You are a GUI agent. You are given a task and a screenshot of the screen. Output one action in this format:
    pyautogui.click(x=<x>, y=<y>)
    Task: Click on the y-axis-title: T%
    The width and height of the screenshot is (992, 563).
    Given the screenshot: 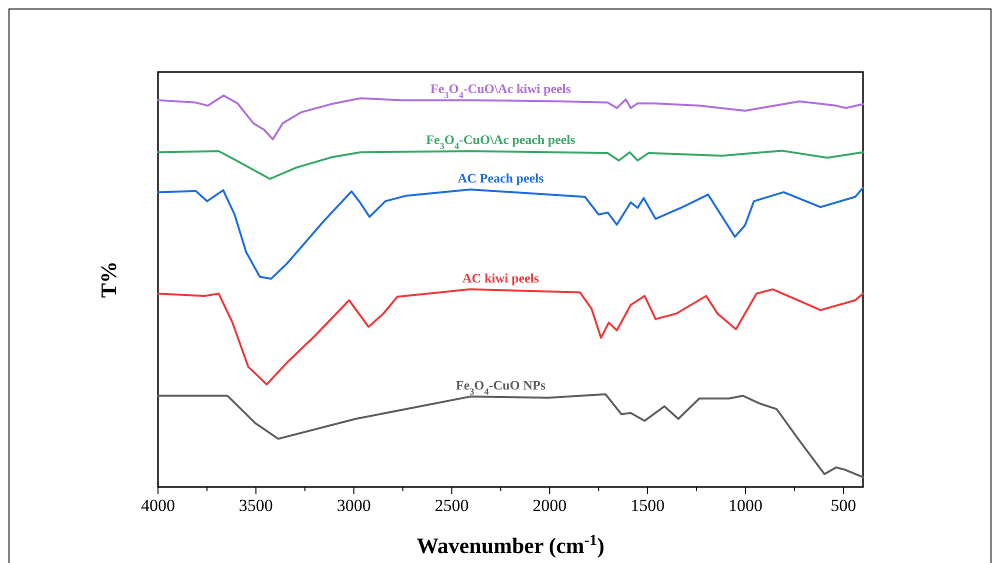 What is the action you would take?
    pyautogui.click(x=108, y=279)
    